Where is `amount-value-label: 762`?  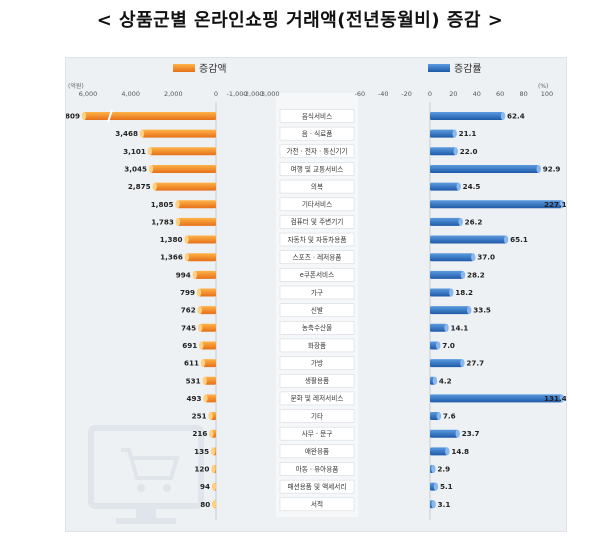
amount-value-label: 762 is located at coordinates (188, 310).